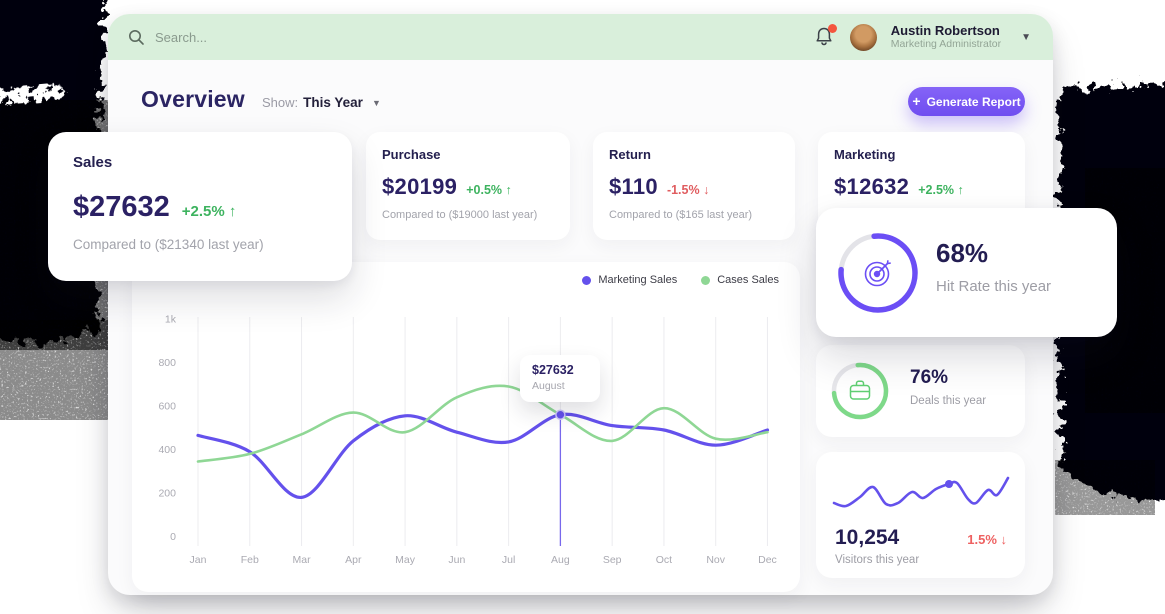 The height and width of the screenshot is (614, 1165). What do you see at coordinates (877, 560) in the screenshot?
I see `visitors-label: Visitors this year` at bounding box center [877, 560].